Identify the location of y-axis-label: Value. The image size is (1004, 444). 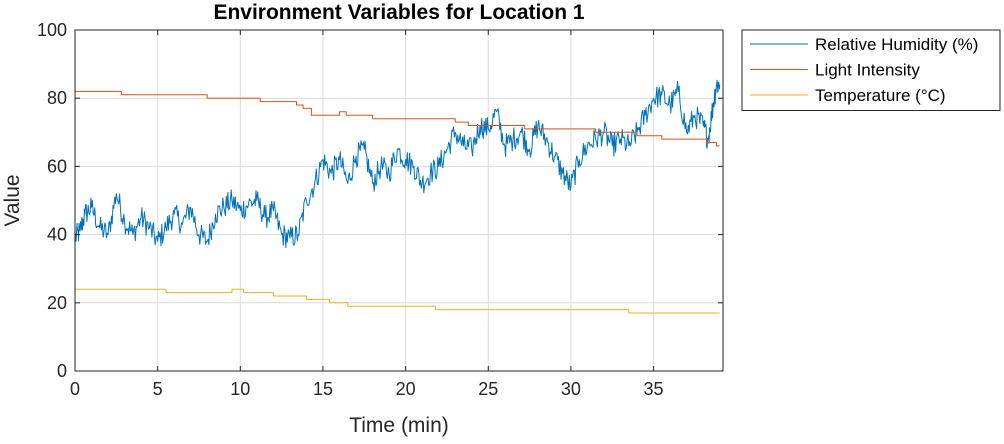
(12, 200).